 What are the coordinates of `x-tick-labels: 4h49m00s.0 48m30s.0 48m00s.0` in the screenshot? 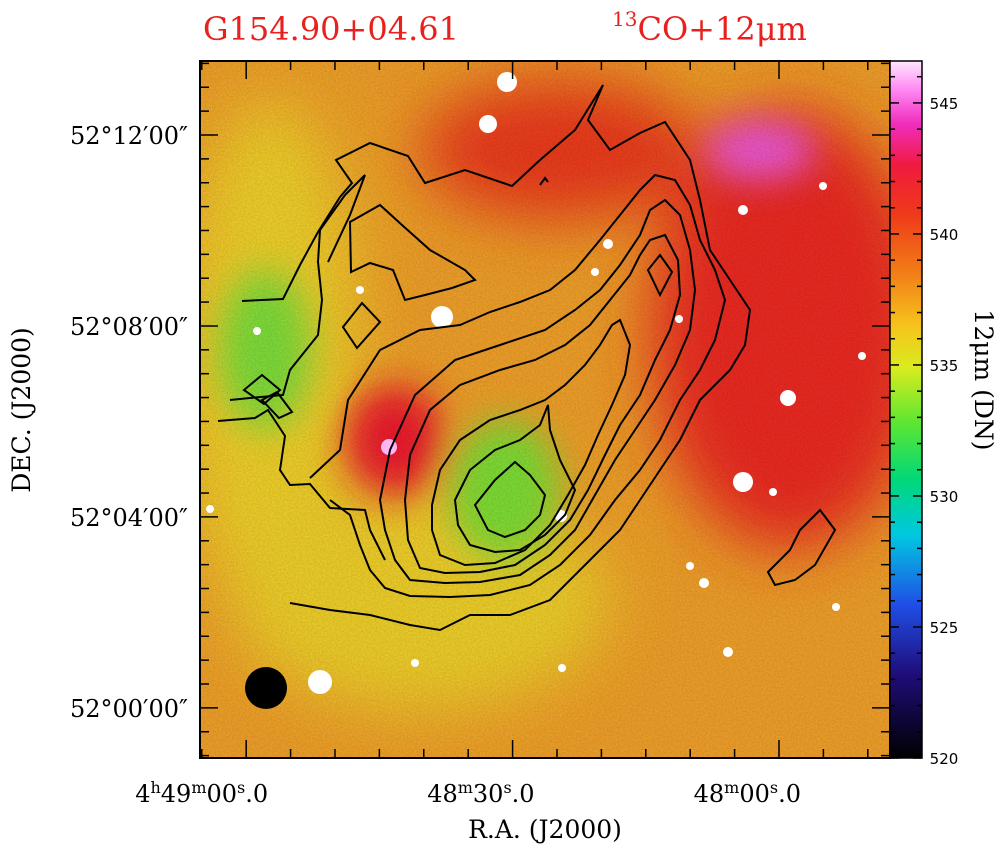 It's located at (468, 793).